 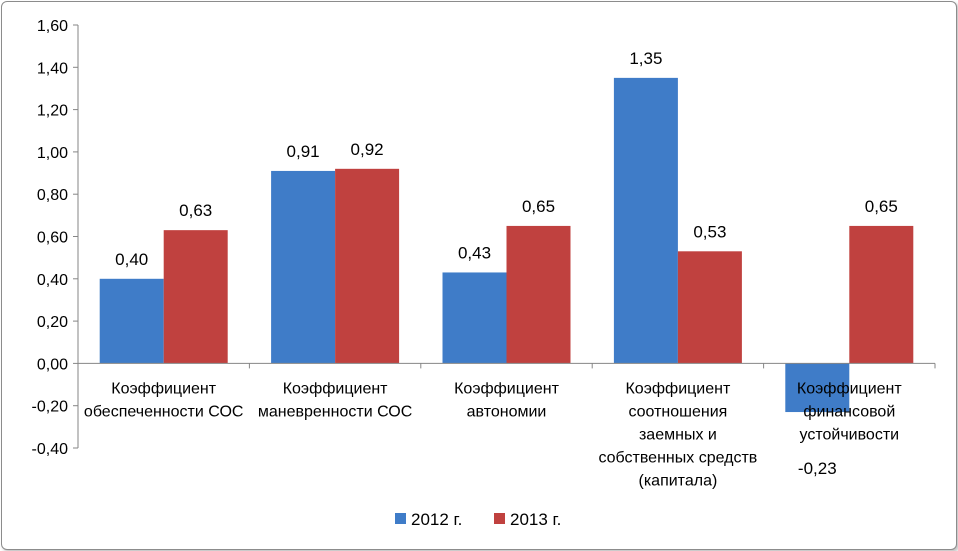 What do you see at coordinates (367, 149) in the screenshot?
I see `data-label: 0,92` at bounding box center [367, 149].